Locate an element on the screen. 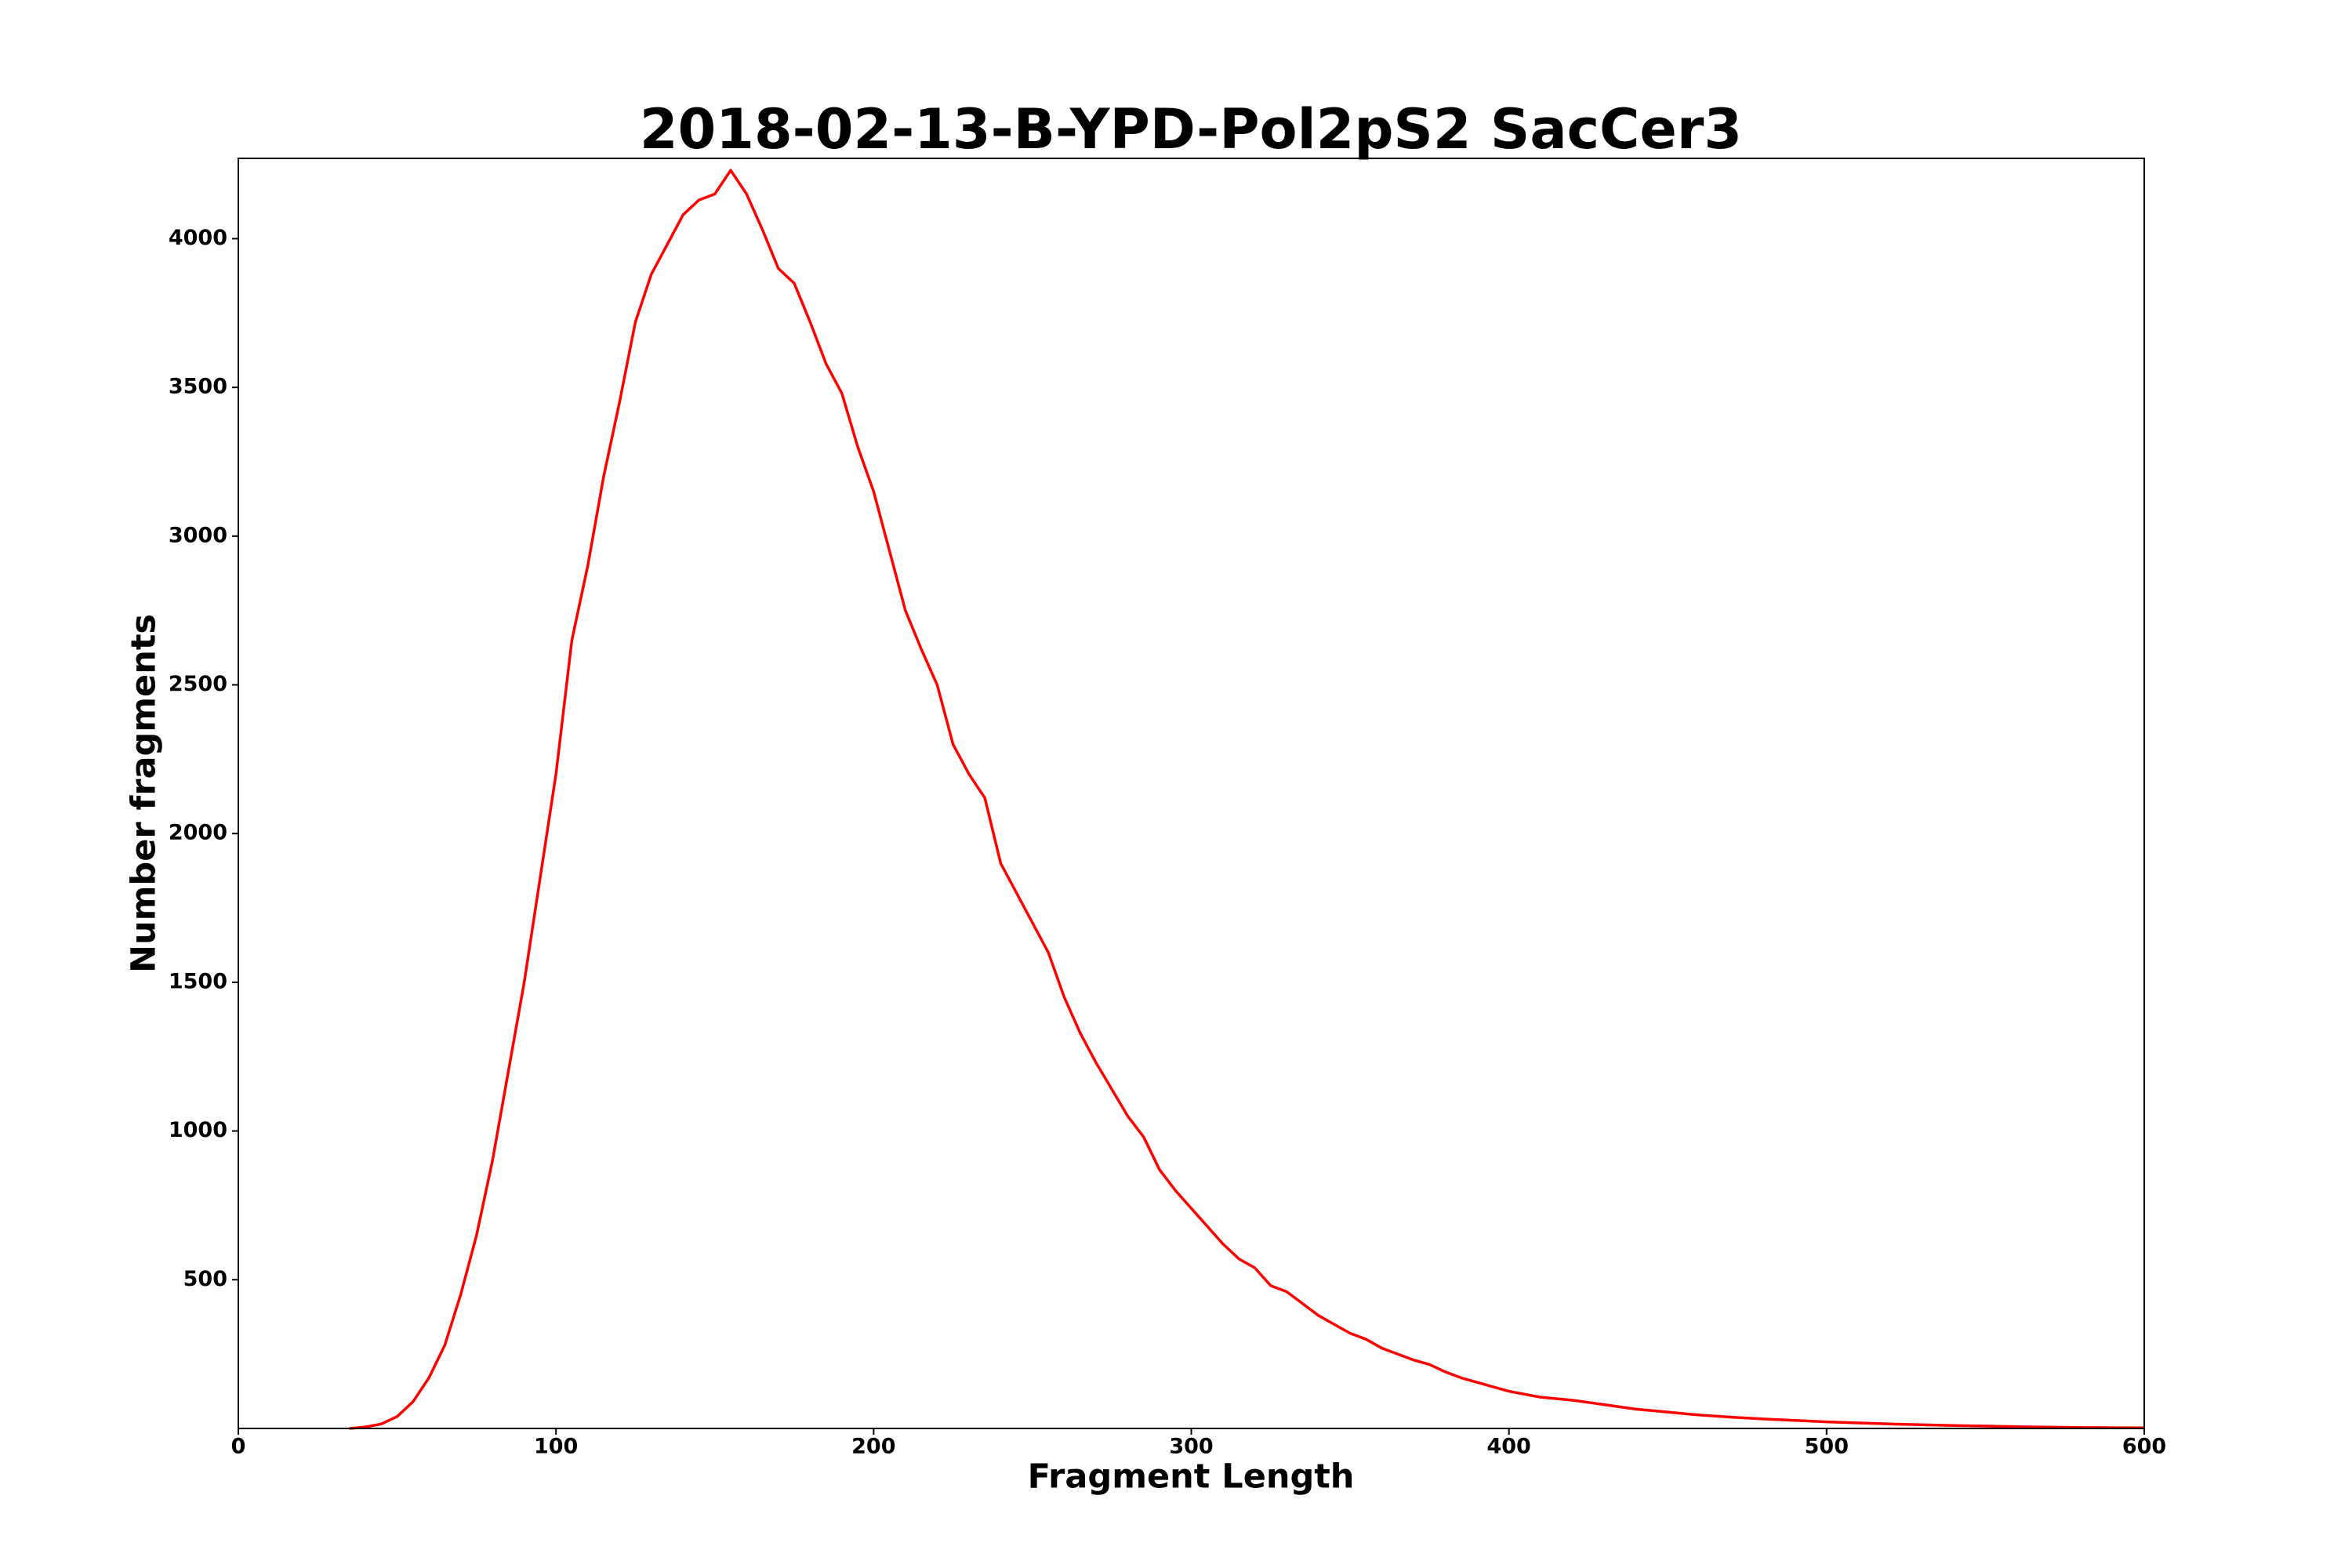 The height and width of the screenshot is (1568, 2352). x-tick-label: 400 is located at coordinates (1508, 1447).